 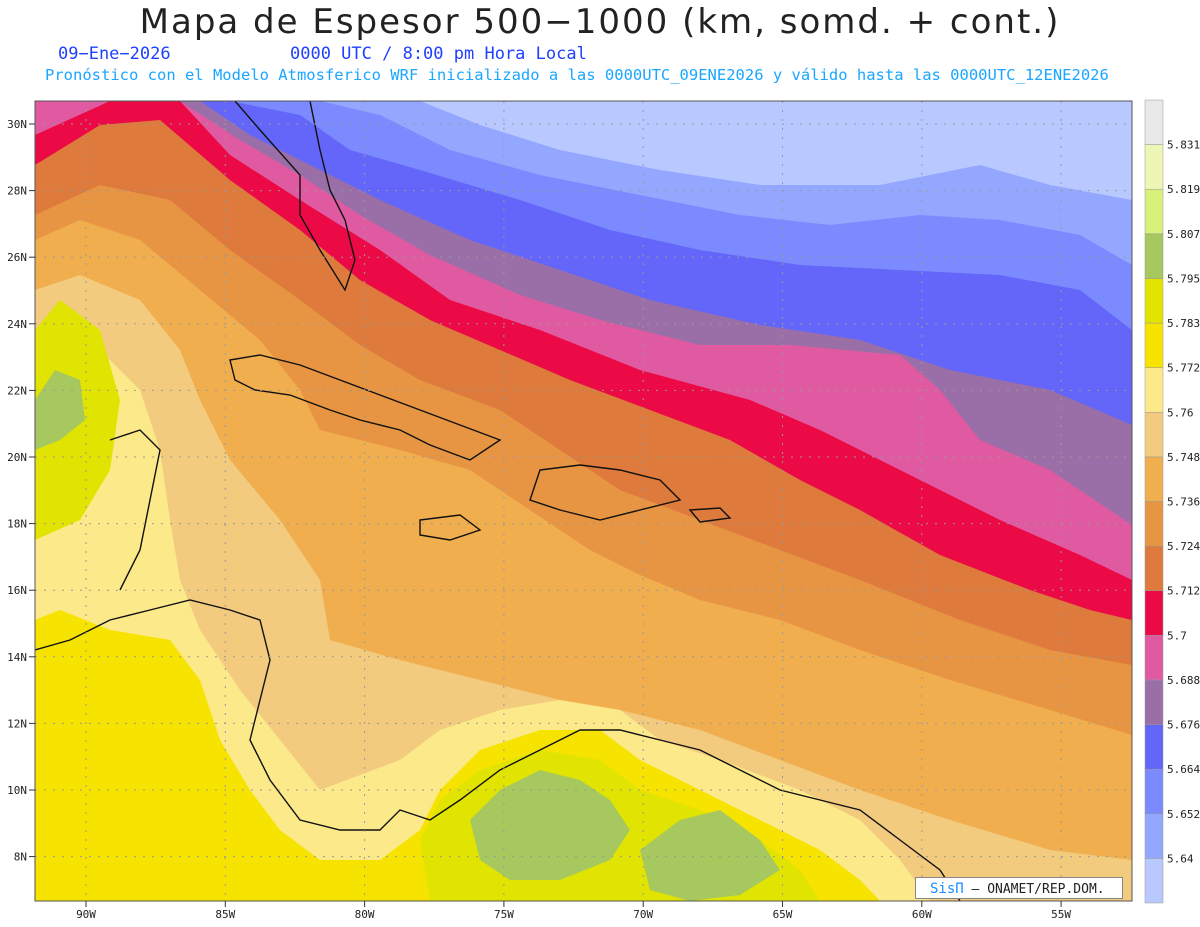 I want to click on colorbar-label: 5.748, so click(x=1183, y=457).